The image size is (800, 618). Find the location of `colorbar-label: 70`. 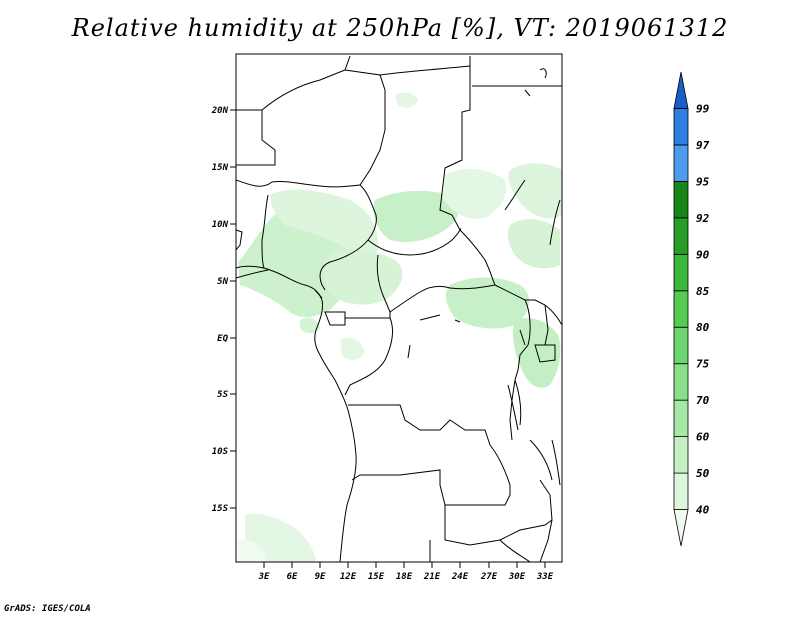

colorbar-label: 70 is located at coordinates (703, 400).